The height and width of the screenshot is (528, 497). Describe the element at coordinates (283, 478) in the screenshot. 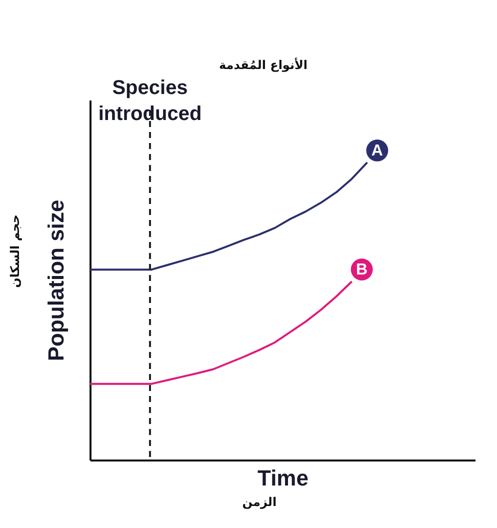

I see `x-axis-title: Time` at that location.